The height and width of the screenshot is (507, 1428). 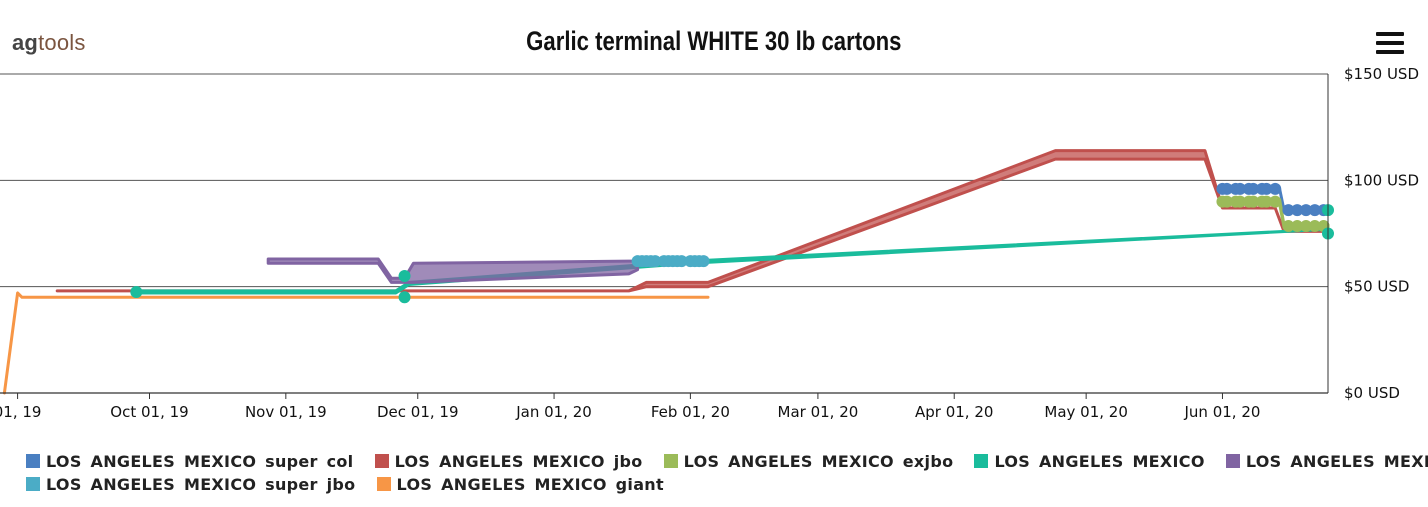 I want to click on legend-item-jbo: LOS ANGELES MEXICO jbo, so click(x=508, y=461).